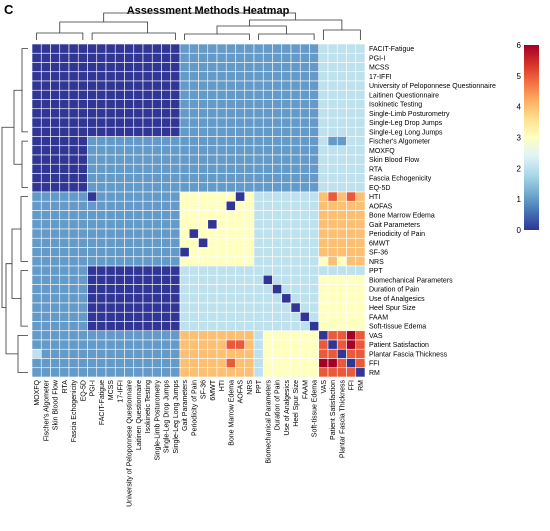  Describe the element at coordinates (376, 169) in the screenshot. I see `row-label: RTA` at that location.